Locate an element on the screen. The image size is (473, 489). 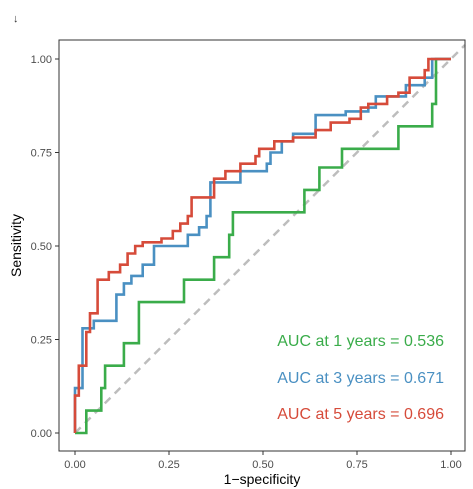
x-axis-title: 1−specificity is located at coordinates (262, 479).